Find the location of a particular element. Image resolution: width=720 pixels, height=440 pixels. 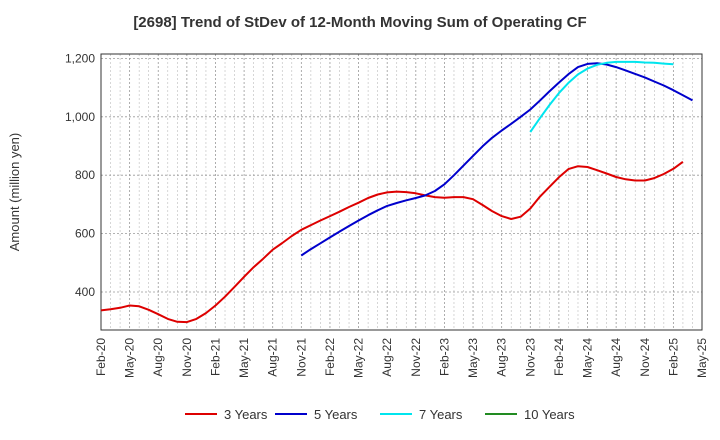

y-tick-label: 1,200 is located at coordinates (80, 58).